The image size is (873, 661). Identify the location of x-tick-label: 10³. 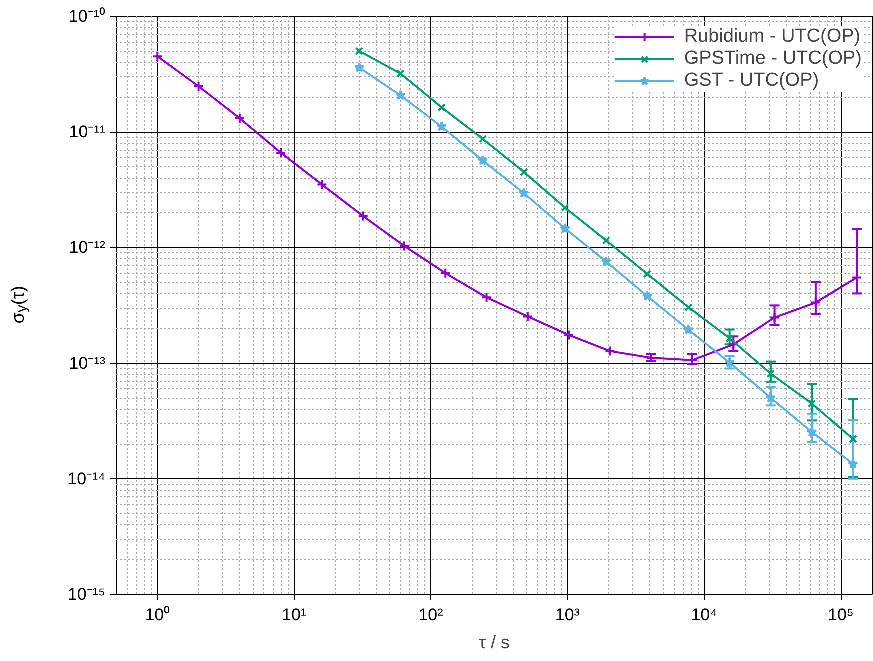
(567, 615).